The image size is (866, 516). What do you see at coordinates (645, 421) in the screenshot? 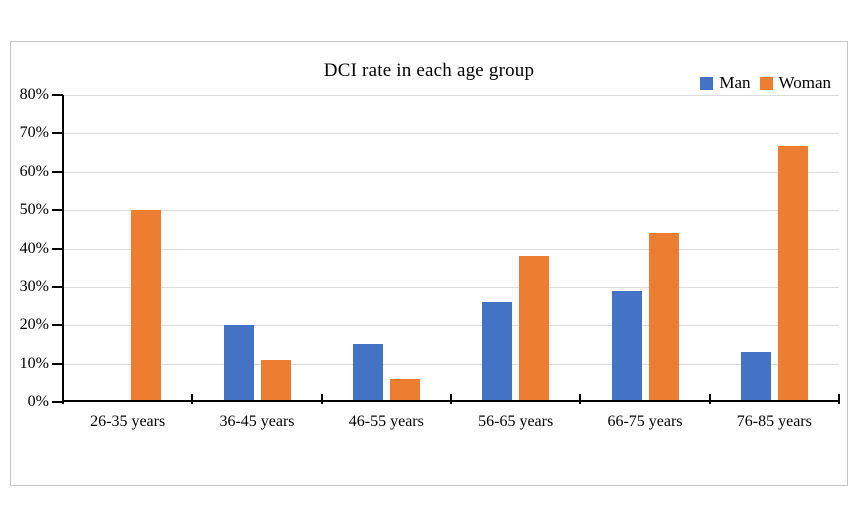
I see `x-axis-category-label-4: 66-75 years` at bounding box center [645, 421].